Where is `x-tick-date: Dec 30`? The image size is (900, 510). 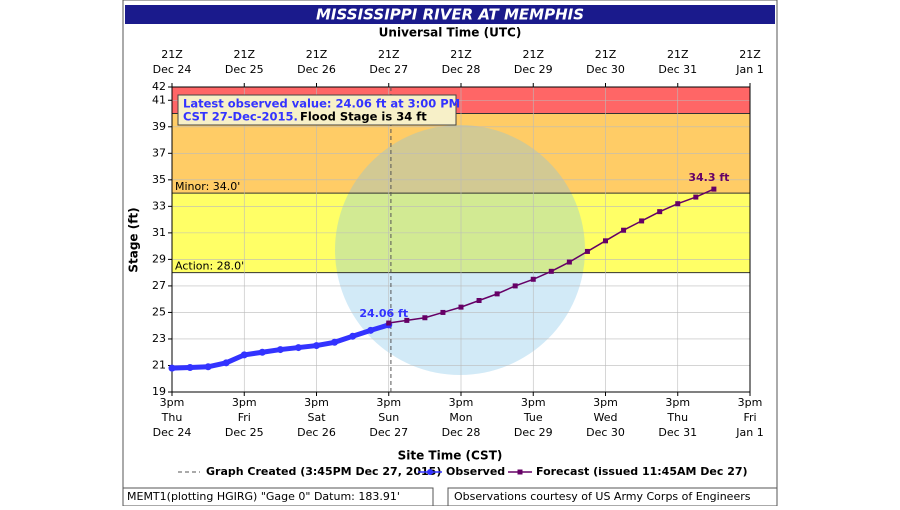 x-tick-date: Dec 30 is located at coordinates (605, 432).